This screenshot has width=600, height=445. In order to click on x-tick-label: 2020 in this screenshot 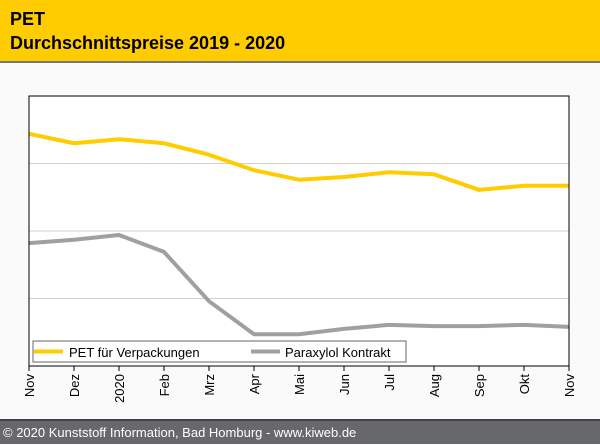, I will do `click(119, 388)`.